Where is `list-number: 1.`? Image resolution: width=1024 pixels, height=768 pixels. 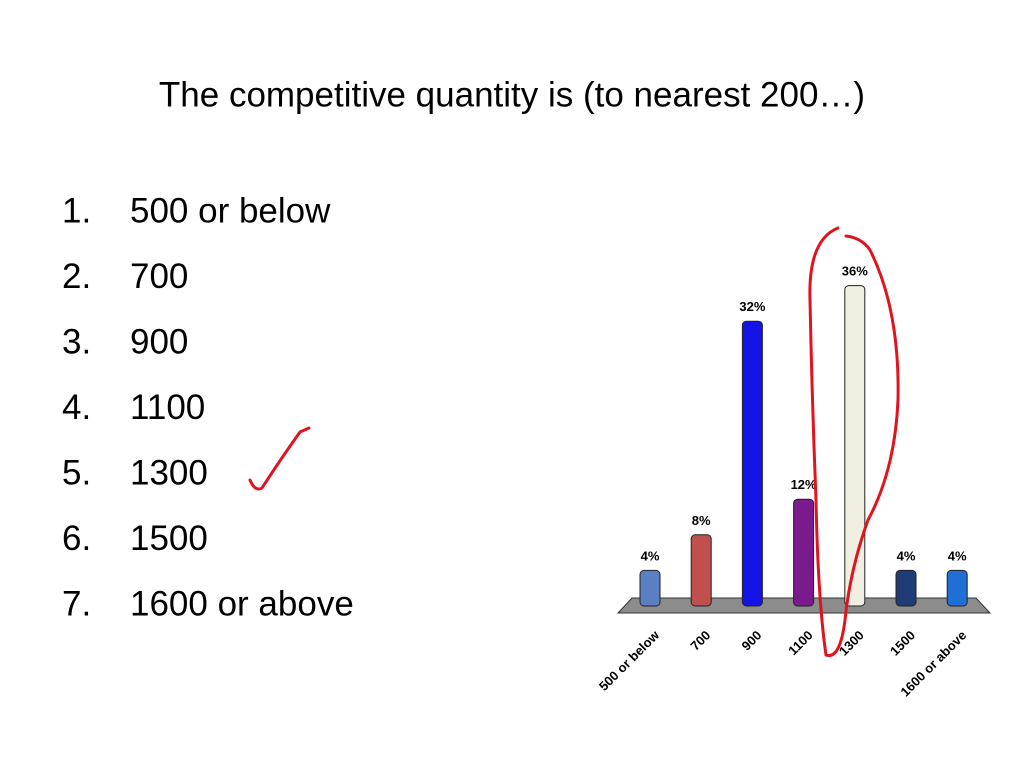 list-number: 1. is located at coordinates (76, 210).